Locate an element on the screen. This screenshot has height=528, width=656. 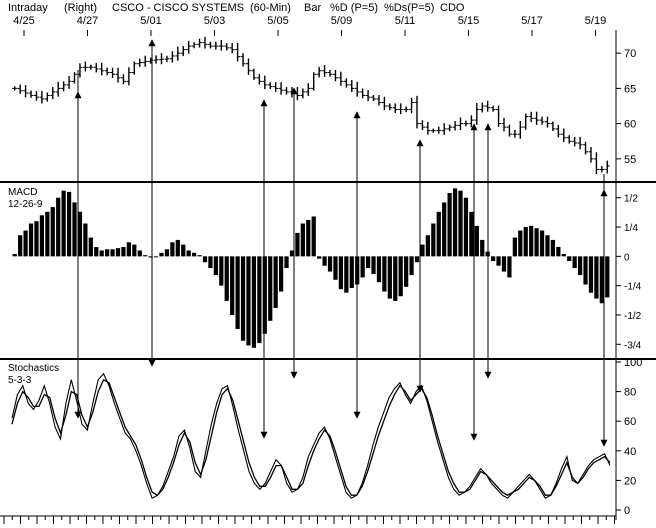
date-tick-label: 5/17 is located at coordinates (531, 21).